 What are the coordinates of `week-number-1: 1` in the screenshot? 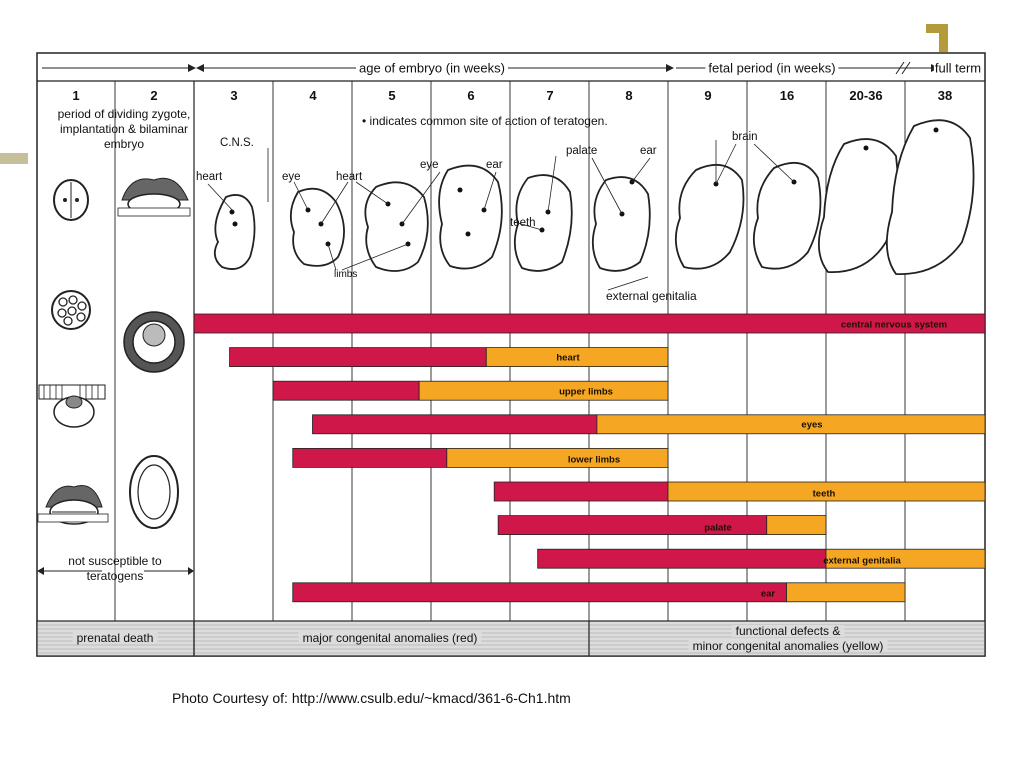 It's located at (76, 95).